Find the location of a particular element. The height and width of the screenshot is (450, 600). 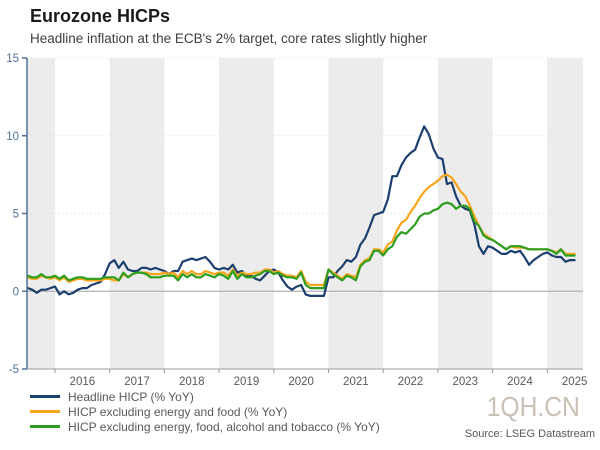

year-band-2025 is located at coordinates (565, 213).